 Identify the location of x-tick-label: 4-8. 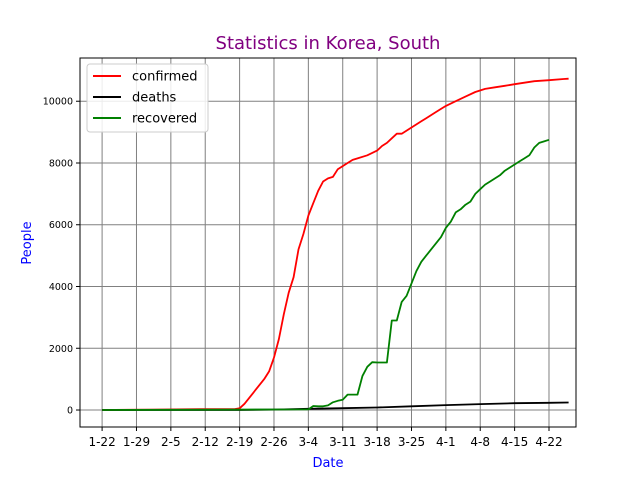
(480, 442).